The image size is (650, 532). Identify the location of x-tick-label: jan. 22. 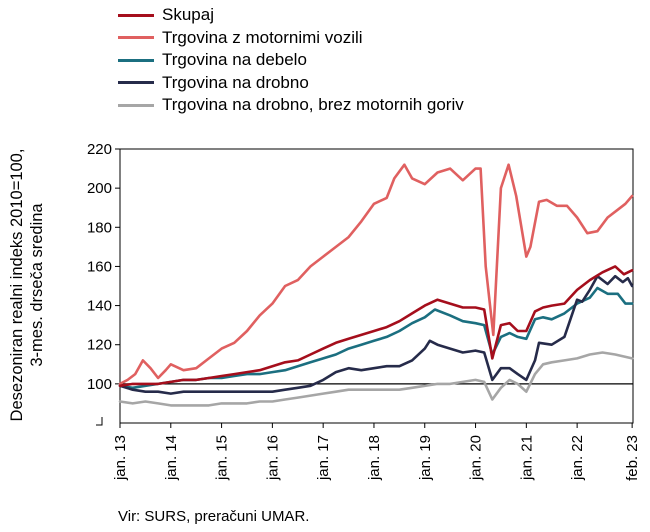
(577, 458).